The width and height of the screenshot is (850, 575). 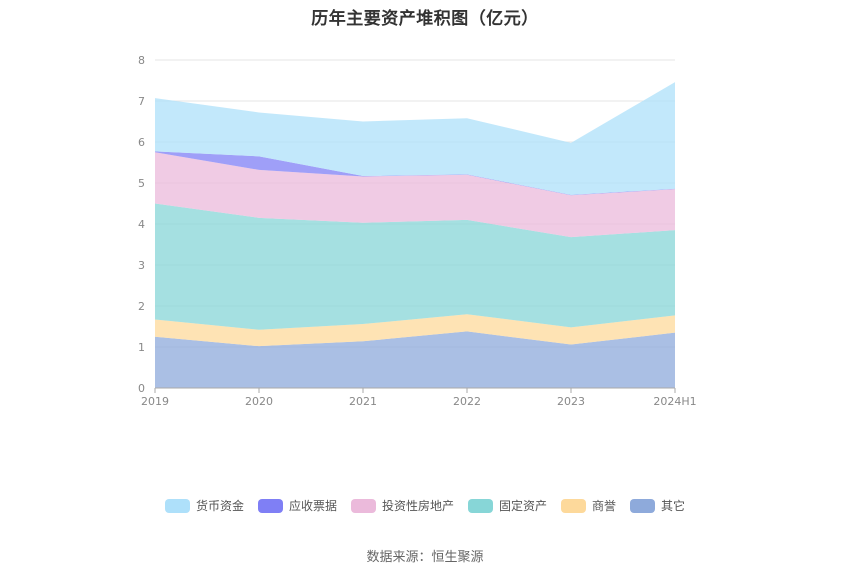 What do you see at coordinates (415, 138) in the screenshot?
I see `area-series-货币资金` at bounding box center [415, 138].